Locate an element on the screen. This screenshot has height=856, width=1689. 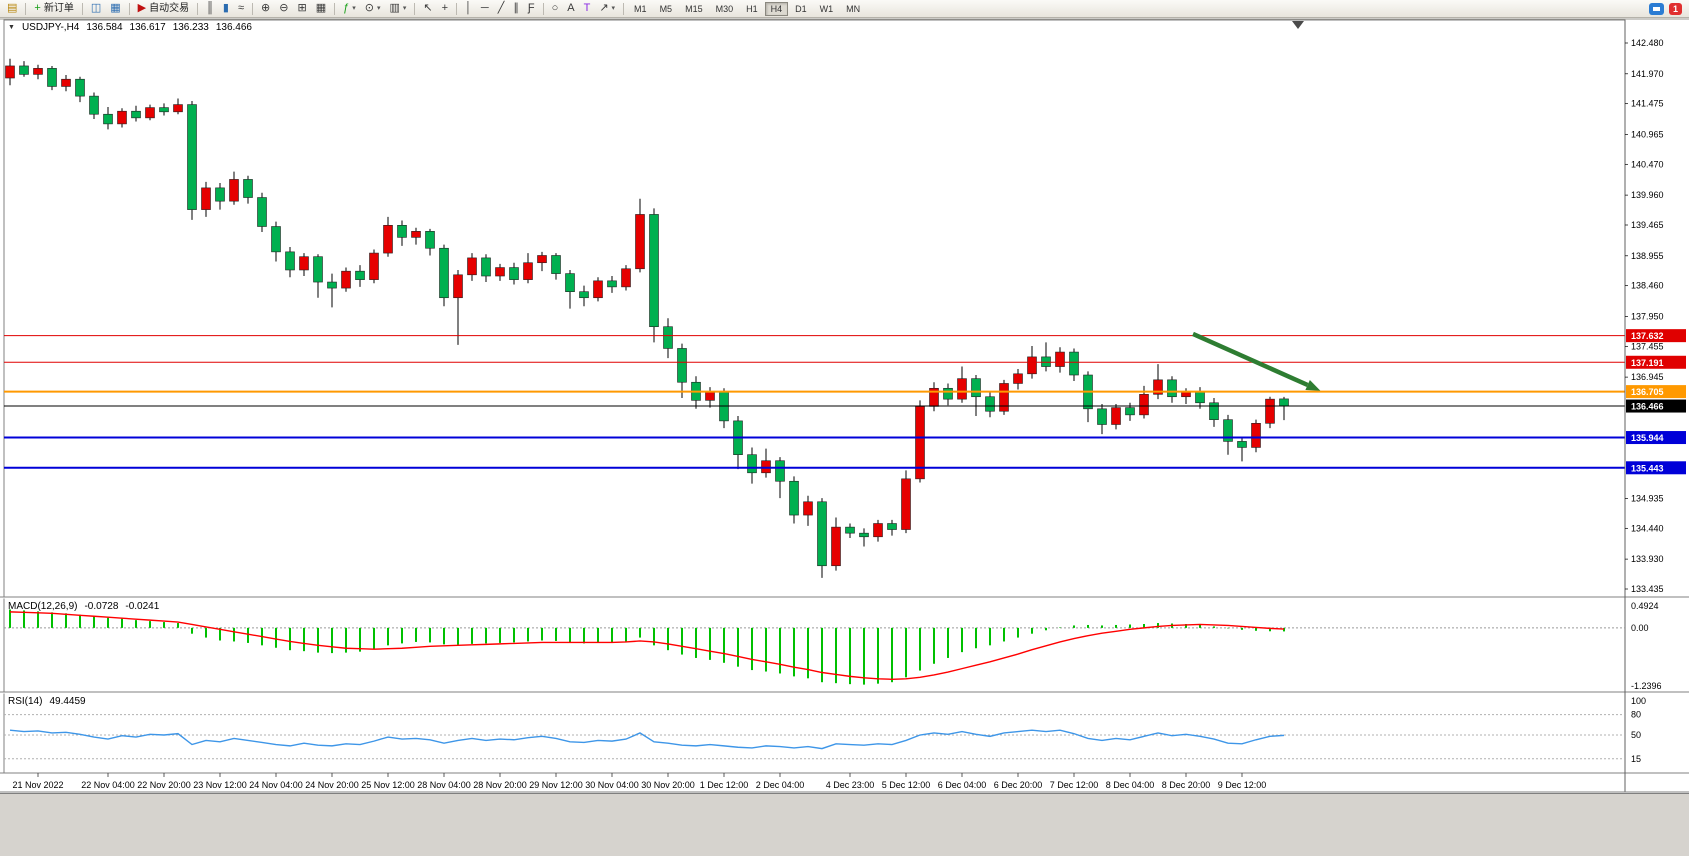
line-chart-button: ≈ is located at coordinates (241, 9).